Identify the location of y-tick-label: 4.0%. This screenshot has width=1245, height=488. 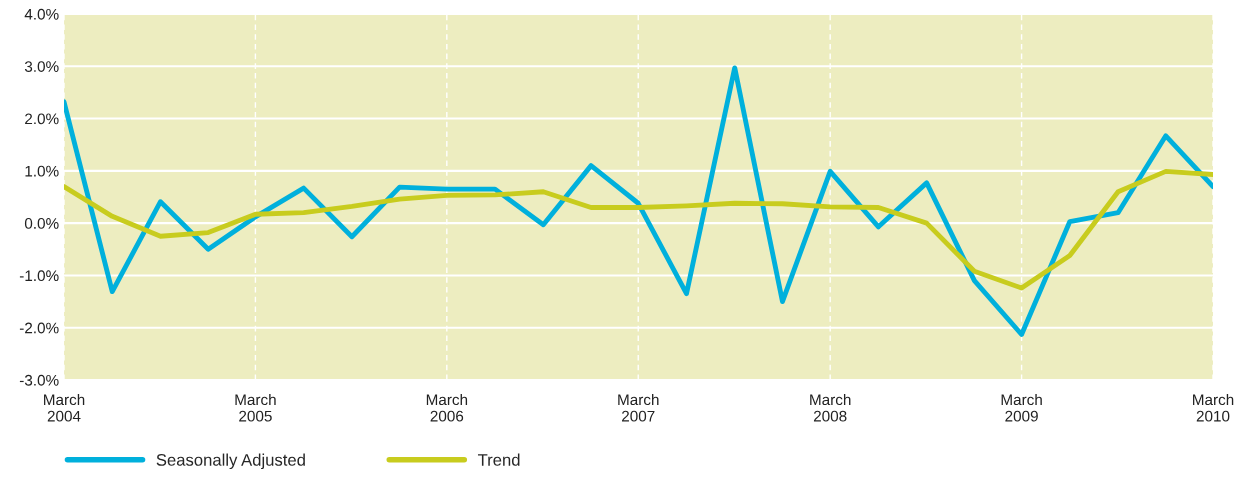
(41, 14).